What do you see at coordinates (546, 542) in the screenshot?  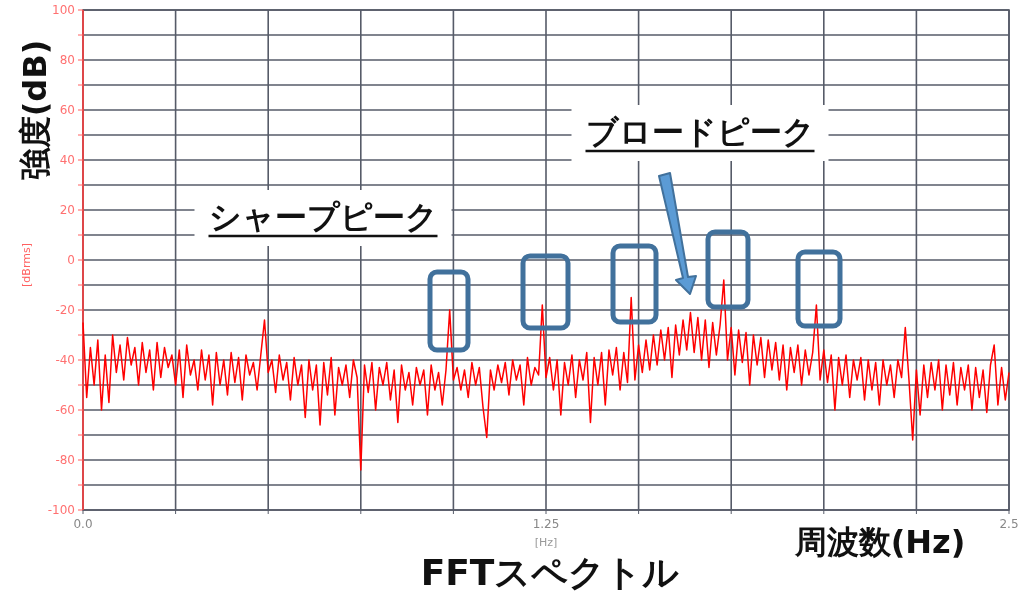 I see `text: [Hz]` at bounding box center [546, 542].